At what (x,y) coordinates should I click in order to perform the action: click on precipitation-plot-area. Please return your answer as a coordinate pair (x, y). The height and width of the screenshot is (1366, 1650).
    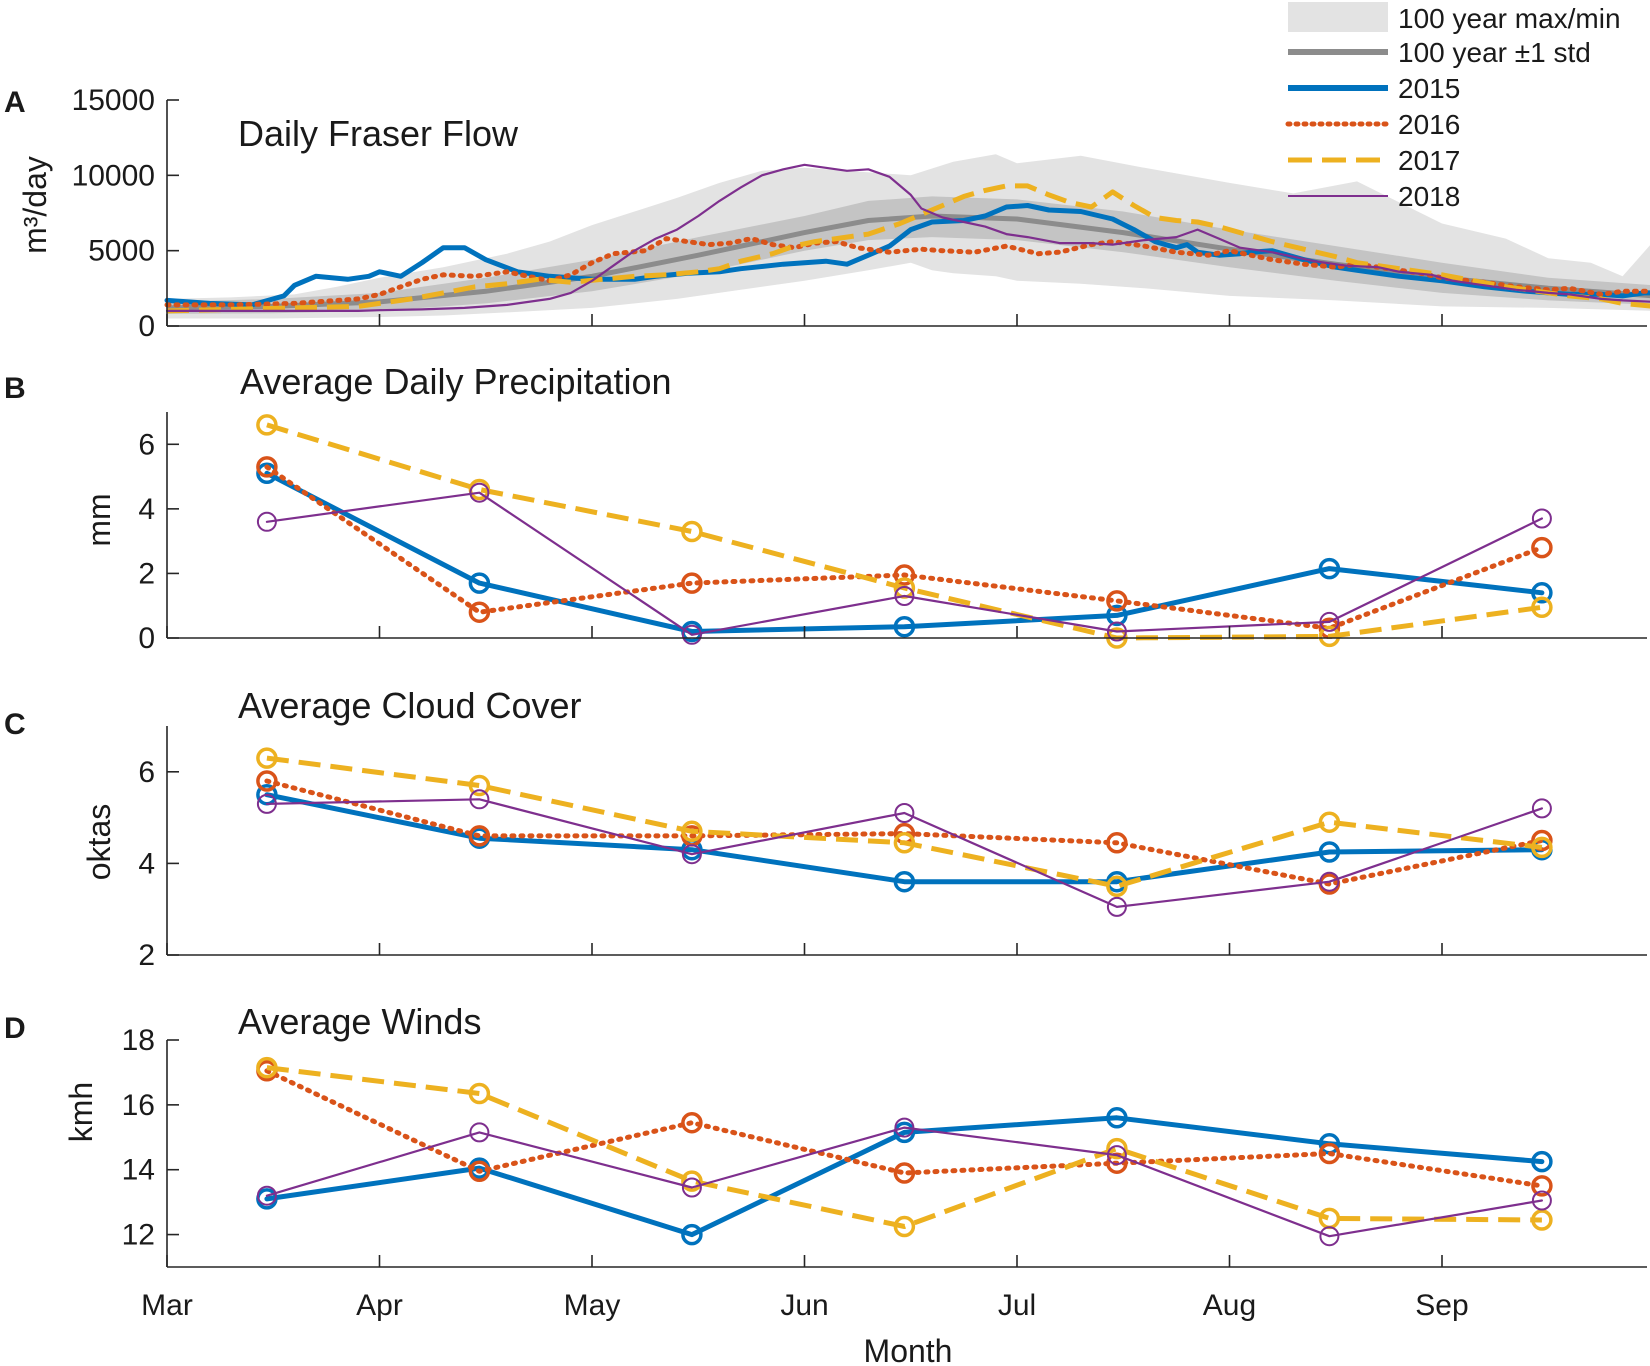
    Looking at the image, I should click on (904, 531).